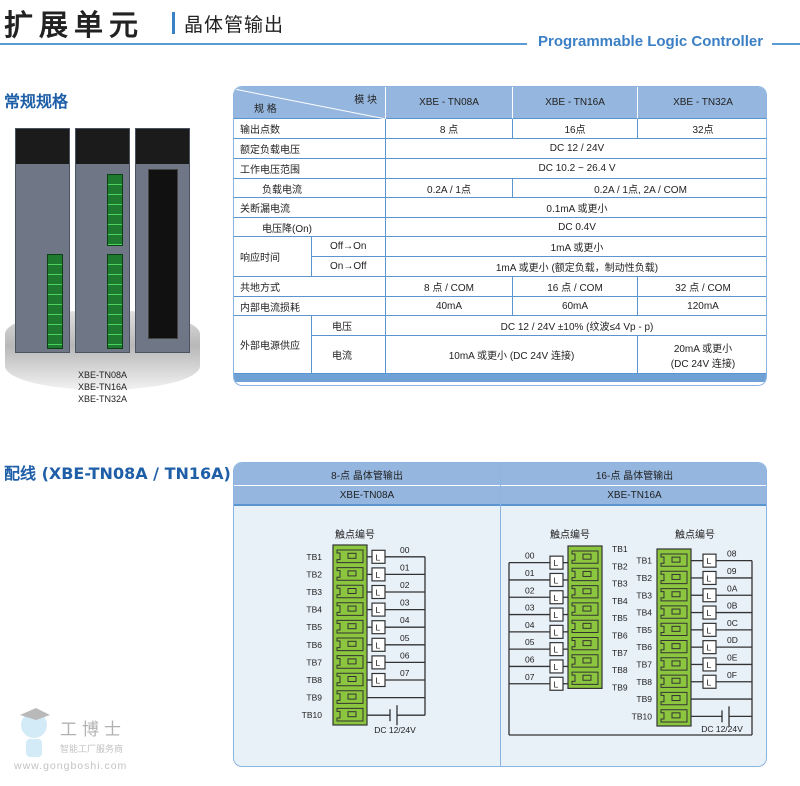 The width and height of the screenshot is (800, 786). I want to click on row-label: 共地方式, so click(310, 287).